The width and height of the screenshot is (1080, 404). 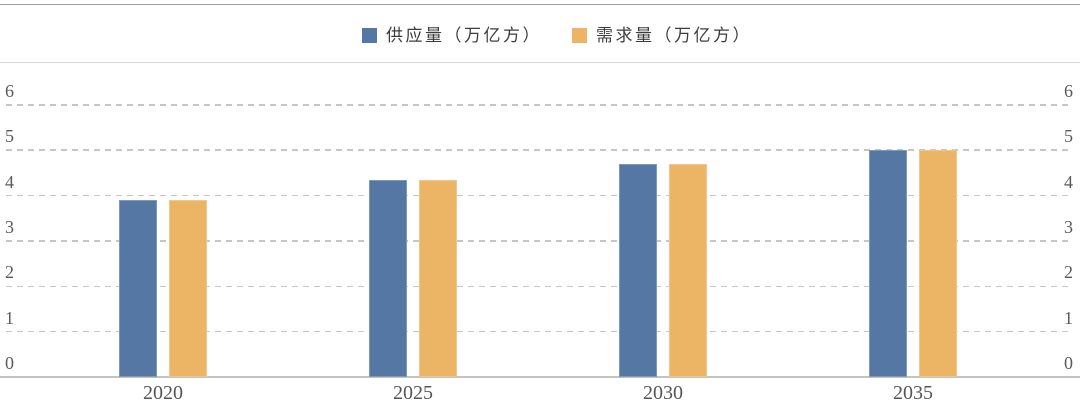 What do you see at coordinates (938, 263) in the screenshot?
I see `bar-demand-2035` at bounding box center [938, 263].